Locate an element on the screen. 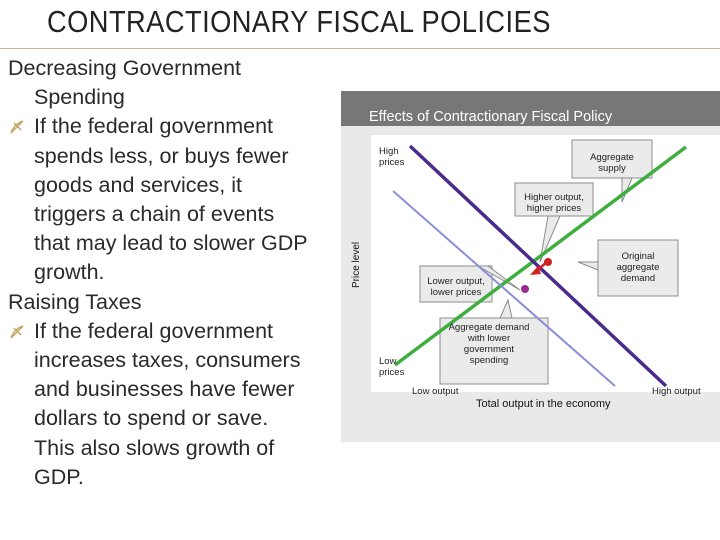 This screenshot has height=540, width=720. new-demand-line is located at coordinates (504, 288).